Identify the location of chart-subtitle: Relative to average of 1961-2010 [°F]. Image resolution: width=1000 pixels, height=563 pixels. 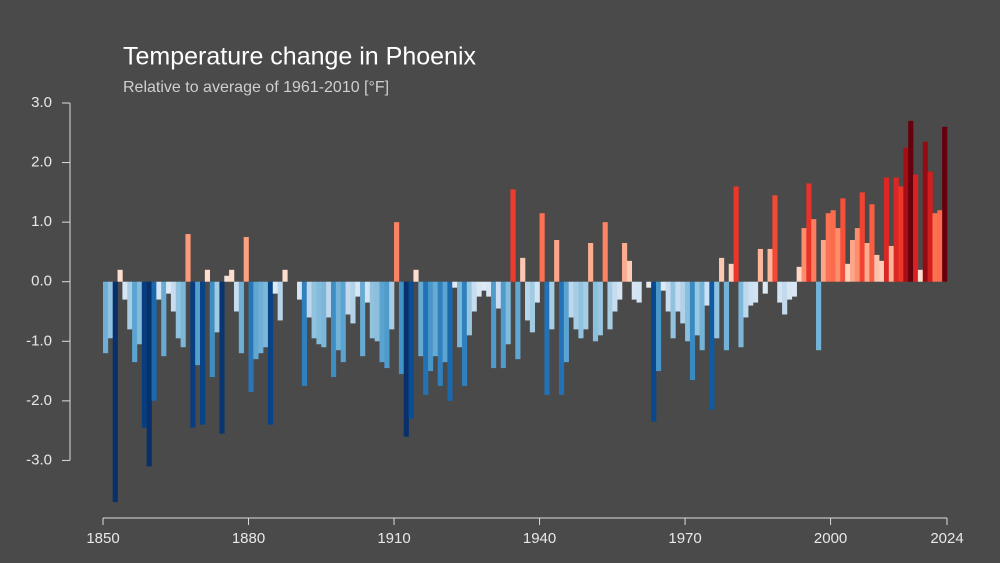
(256, 87).